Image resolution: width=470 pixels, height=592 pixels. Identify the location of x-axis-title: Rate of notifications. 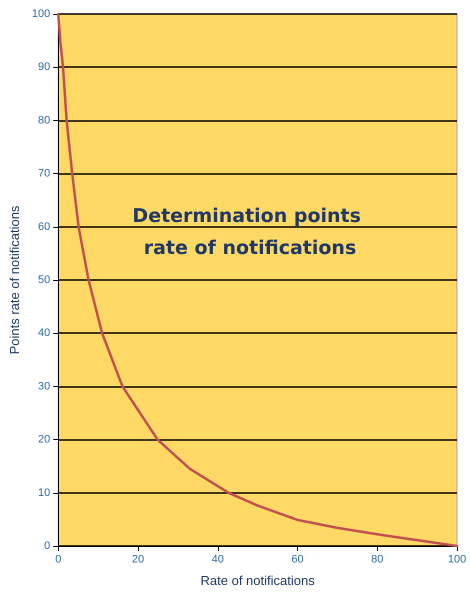
(258, 580).